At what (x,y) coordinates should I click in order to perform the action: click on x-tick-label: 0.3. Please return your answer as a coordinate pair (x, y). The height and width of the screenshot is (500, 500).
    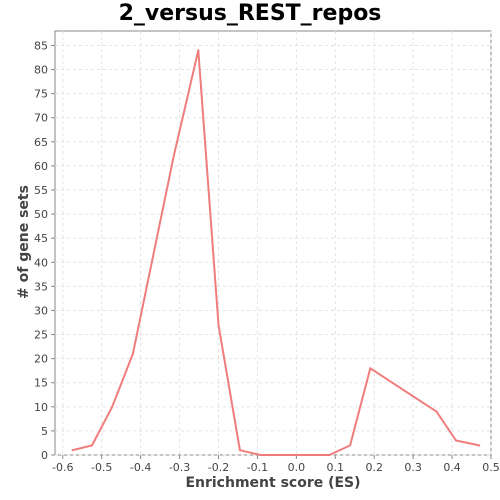
    Looking at the image, I should click on (413, 467).